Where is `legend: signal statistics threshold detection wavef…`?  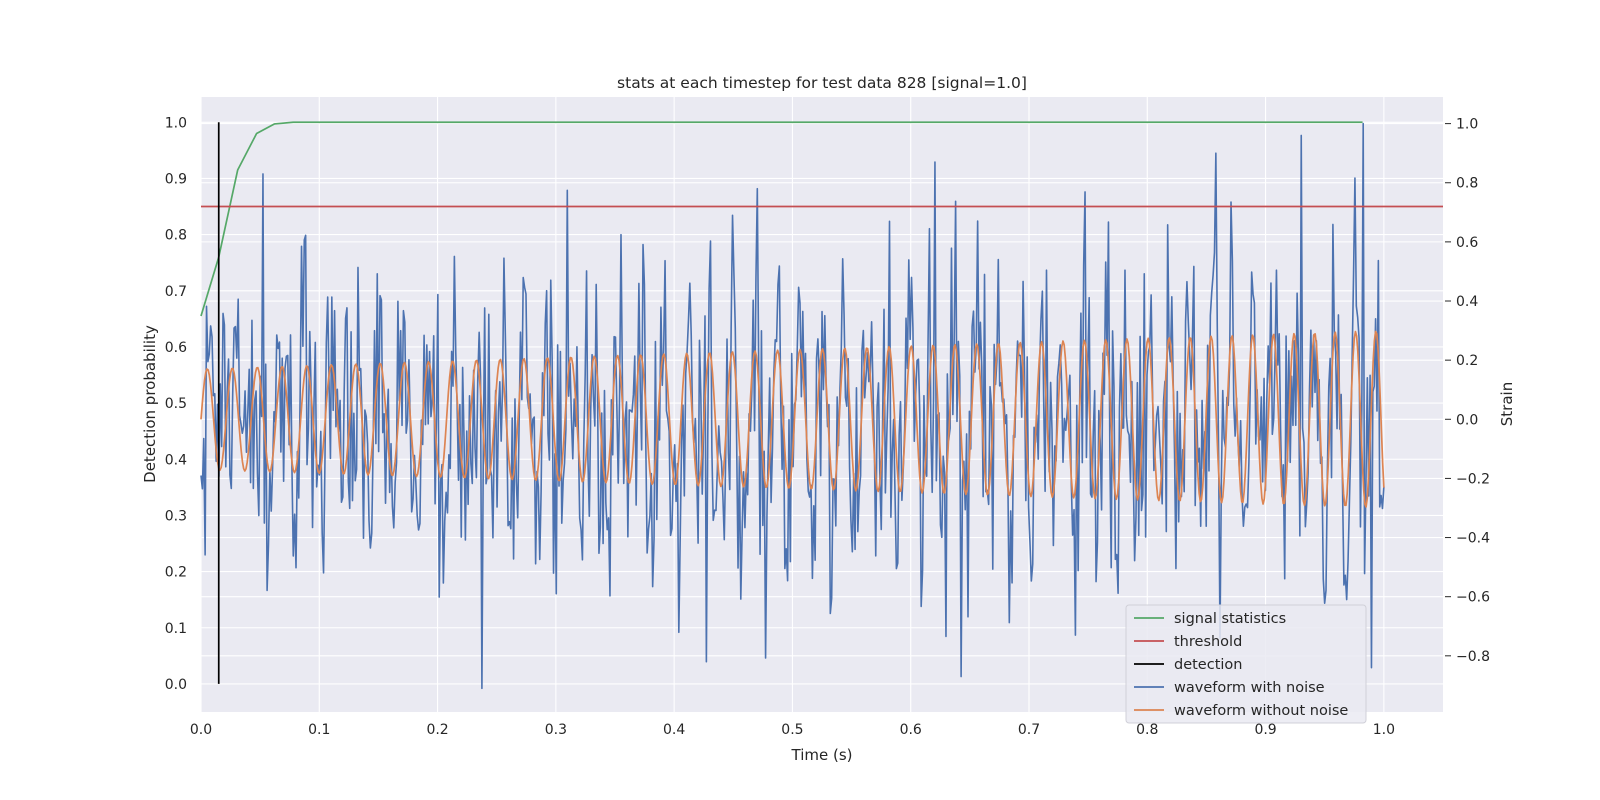
legend: signal statistics threshold detection wavef… is located at coordinates (1246, 664).